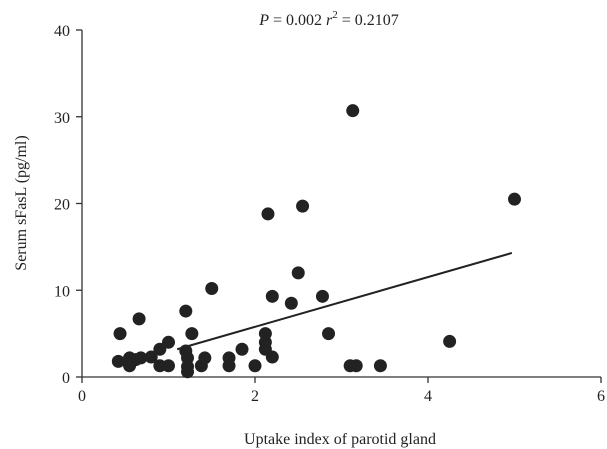 This screenshot has width=607, height=449. What do you see at coordinates (62, 291) in the screenshot?
I see `y-tick-label: 10` at bounding box center [62, 291].